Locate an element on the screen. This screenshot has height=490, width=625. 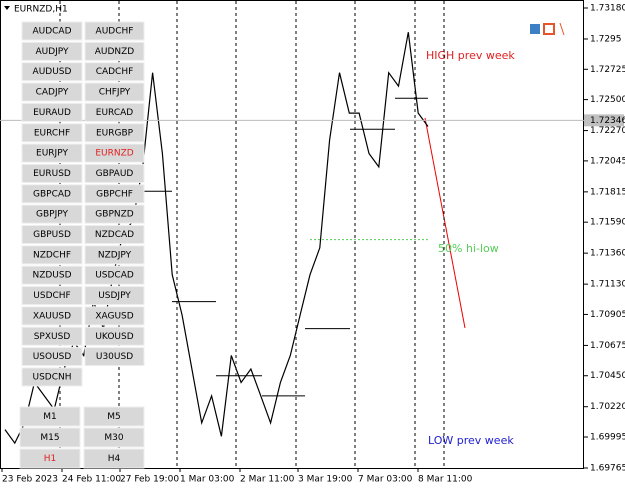
button-label: EURAUD is located at coordinates (52, 113).